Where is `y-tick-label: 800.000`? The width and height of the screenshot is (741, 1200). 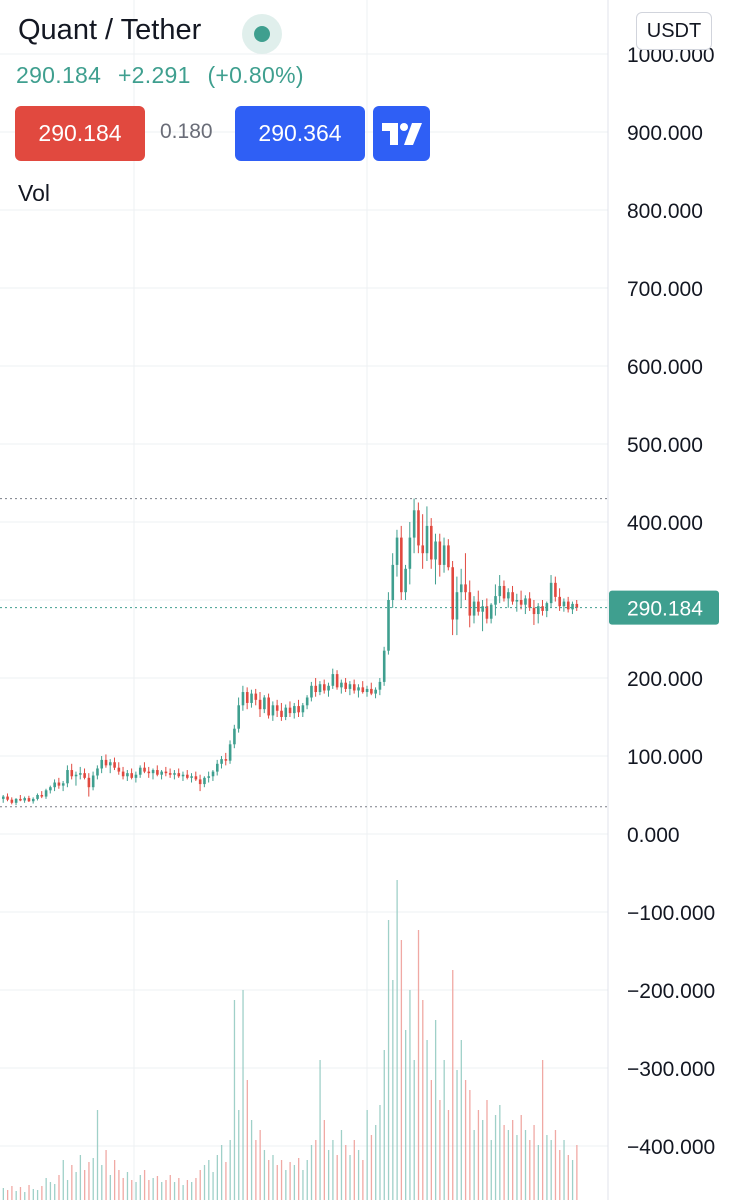
y-tick-label: 800.000 is located at coordinates (665, 211).